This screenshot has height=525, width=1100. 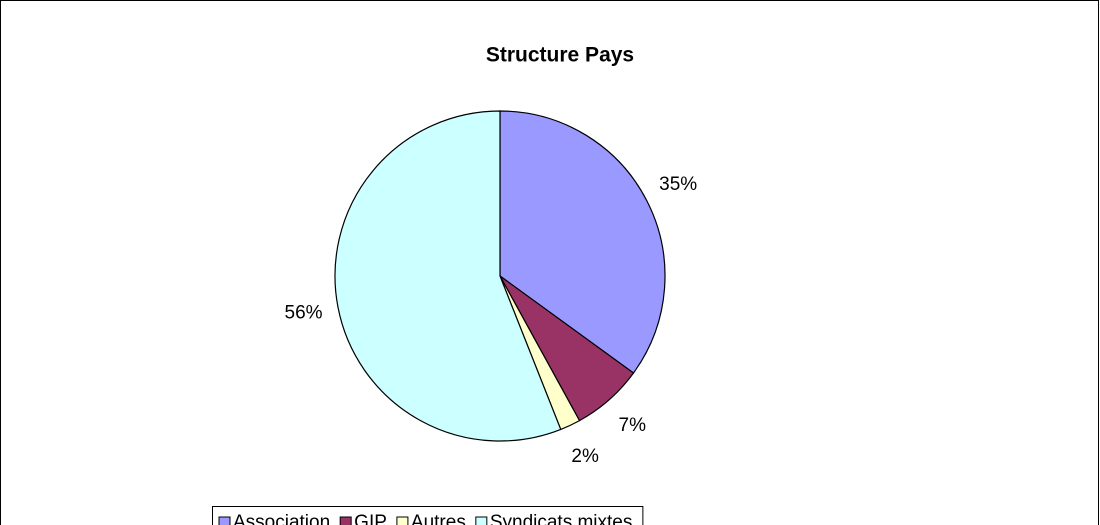 What do you see at coordinates (560, 55) in the screenshot?
I see `chart-title: Structure Pays` at bounding box center [560, 55].